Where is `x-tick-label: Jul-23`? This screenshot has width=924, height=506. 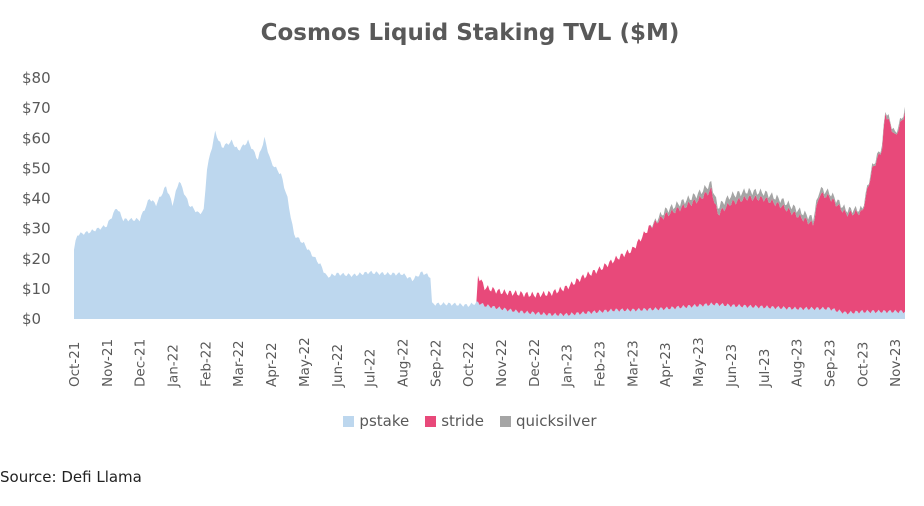 x-tick-label: Jul-23 is located at coordinates (765, 368).